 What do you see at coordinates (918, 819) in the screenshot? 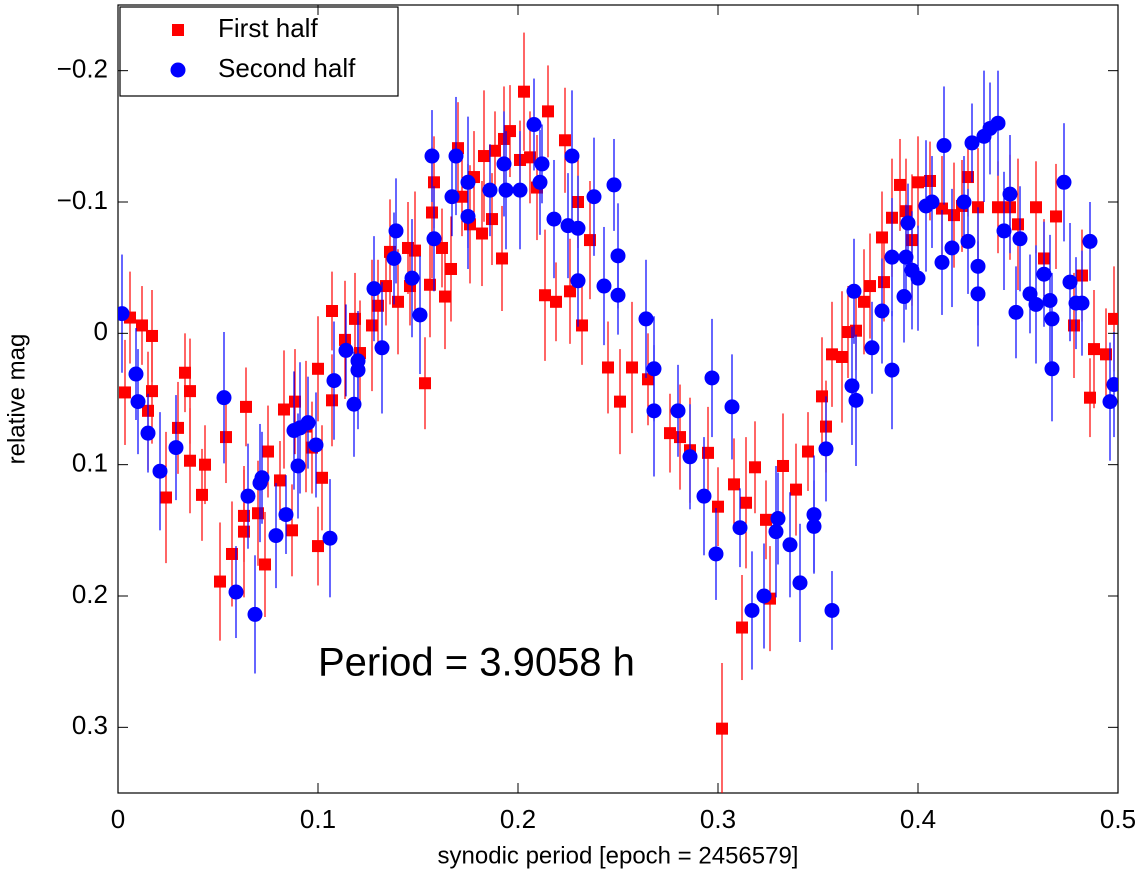
I see `x-tick-label: 0.4` at bounding box center [918, 819].